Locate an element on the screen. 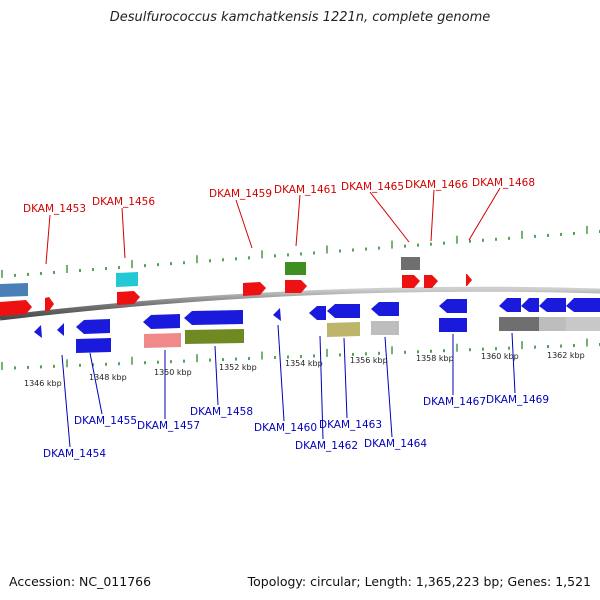 Image resolution: width=600 pixels, height=600 pixels. inner-tick-ring is located at coordinates (300, 354).